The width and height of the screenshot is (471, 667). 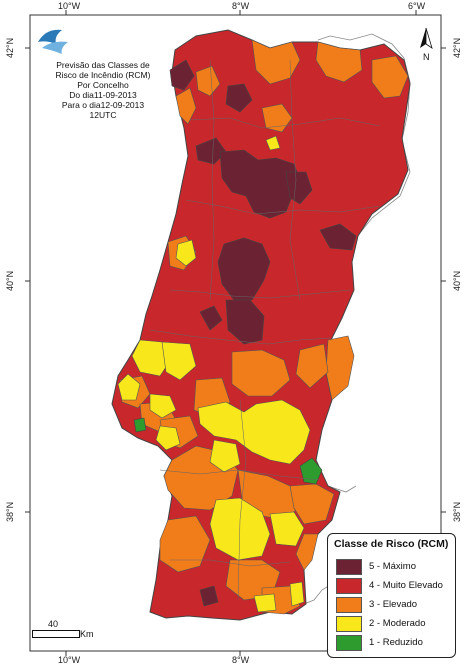 What do you see at coordinates (53, 624) in the screenshot?
I see `scale-value: 40` at bounding box center [53, 624].